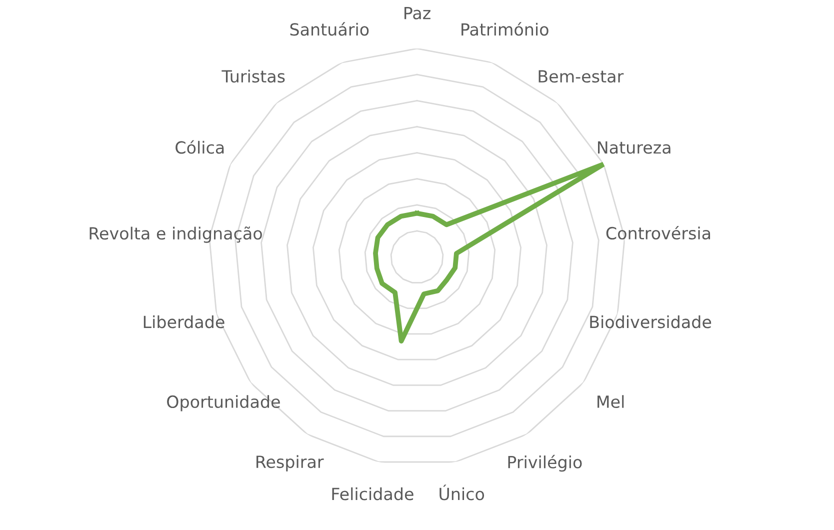 The height and width of the screenshot is (530, 834). What do you see at coordinates (545, 463) in the screenshot?
I see `spoke-label: Privilégio` at bounding box center [545, 463].